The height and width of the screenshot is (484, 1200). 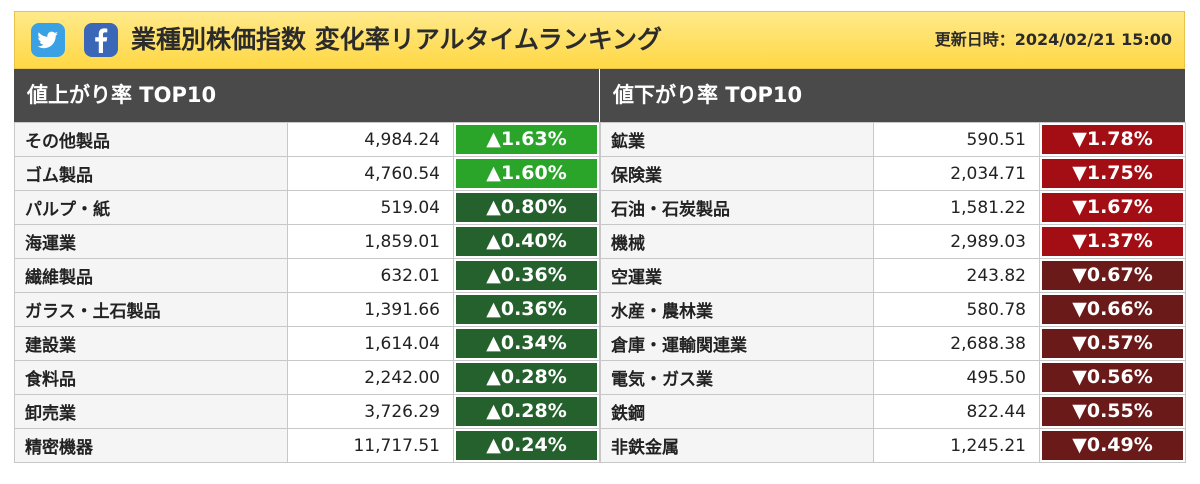 I want to click on change-rate-badge: ▼0.49%, so click(x=1112, y=445).